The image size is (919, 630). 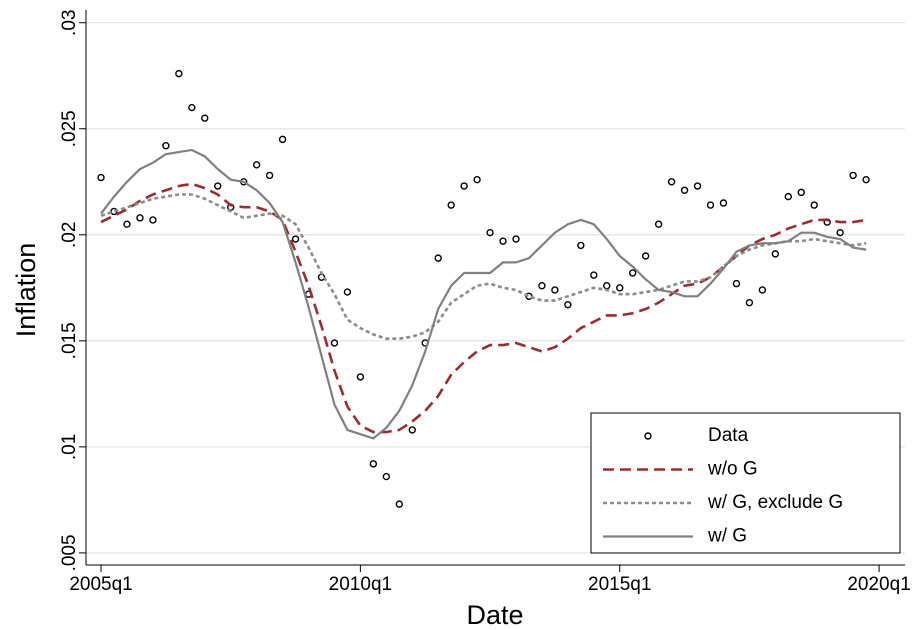 I want to click on y-tick-label: .03, so click(x=69, y=23).